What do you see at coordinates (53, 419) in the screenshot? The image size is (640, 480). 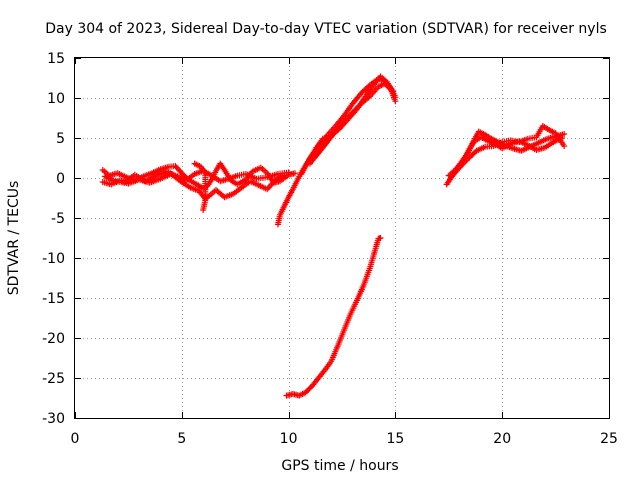 I see `y-tick-label: -30` at bounding box center [53, 419].